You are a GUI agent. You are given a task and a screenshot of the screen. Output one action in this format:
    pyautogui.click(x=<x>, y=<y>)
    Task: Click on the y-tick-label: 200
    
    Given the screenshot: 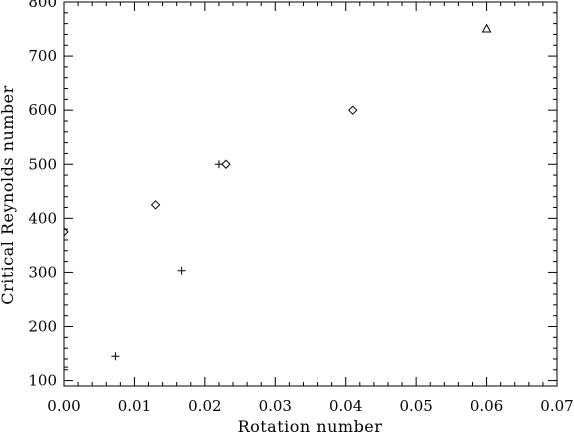 What is the action you would take?
    pyautogui.click(x=42, y=327)
    